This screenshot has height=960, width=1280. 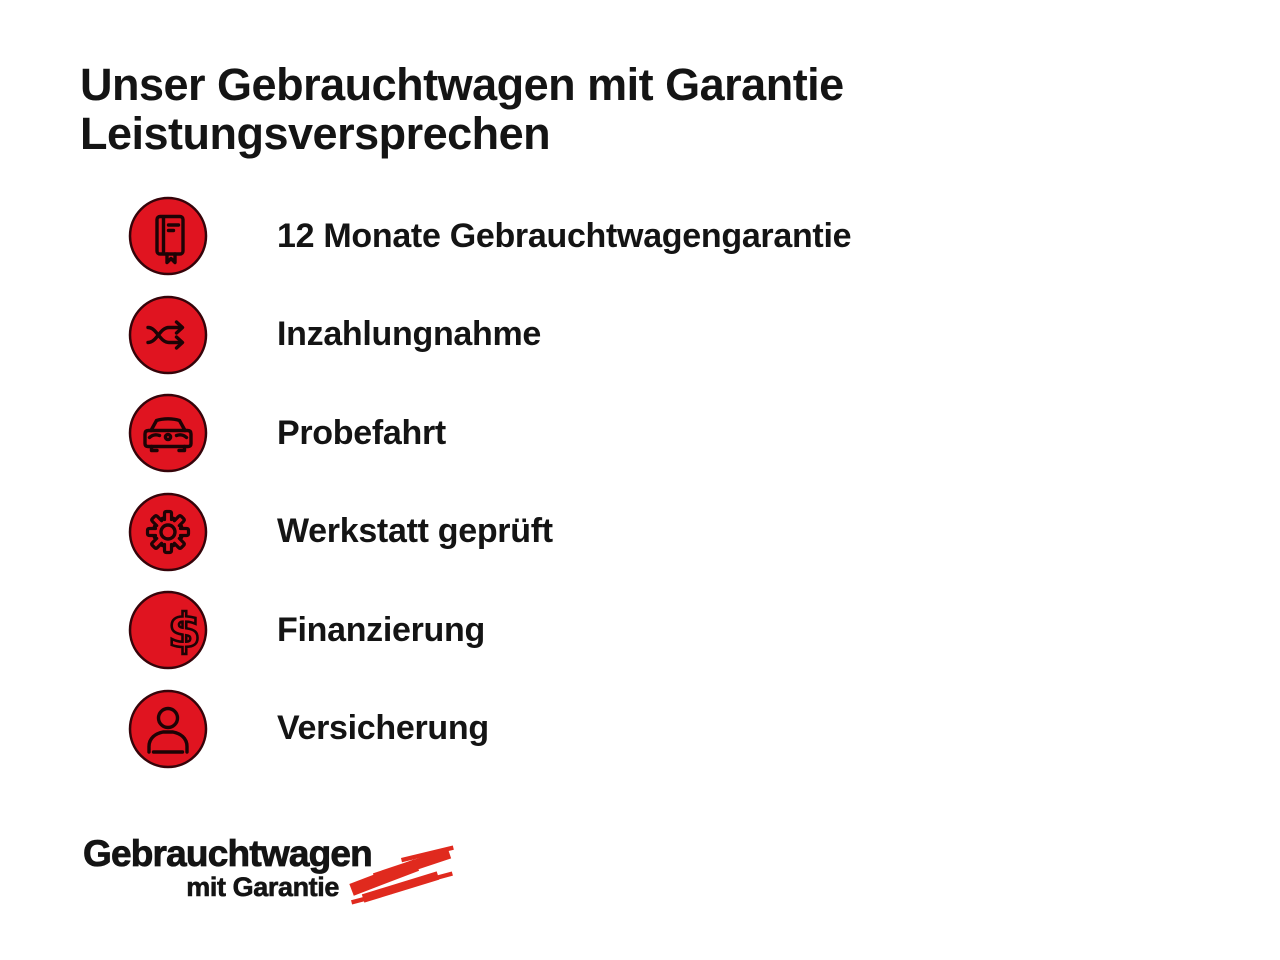 I want to click on car-icon, so click(x=168, y=433).